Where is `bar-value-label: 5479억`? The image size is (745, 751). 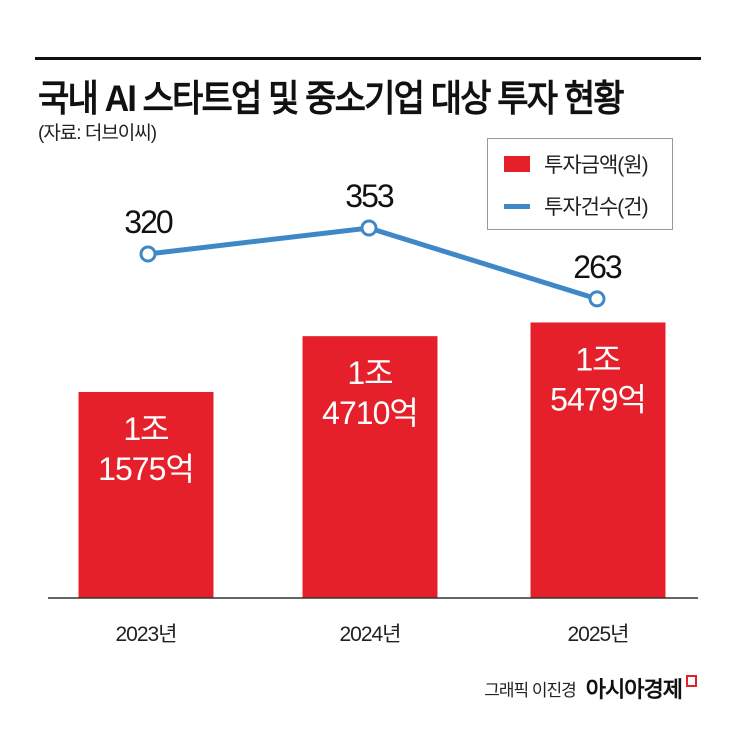 bar-value-label: 5479억 is located at coordinates (598, 399).